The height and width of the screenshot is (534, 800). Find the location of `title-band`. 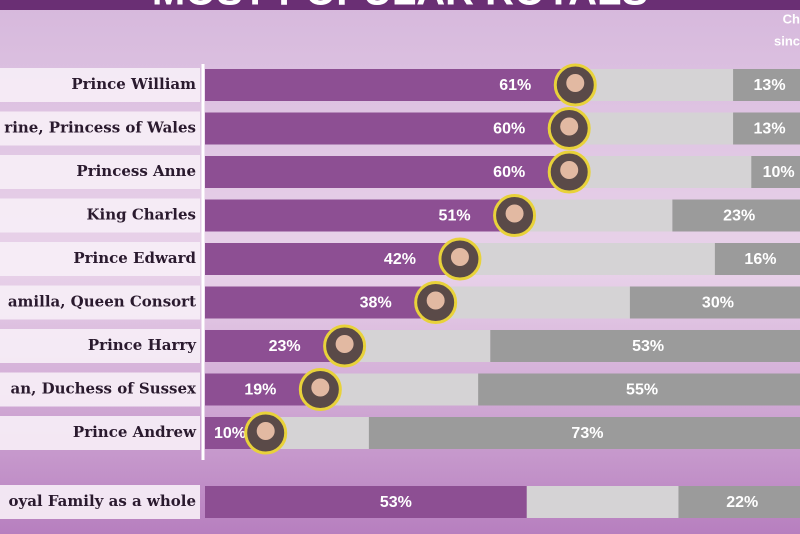

title-band is located at coordinates (400, 5).